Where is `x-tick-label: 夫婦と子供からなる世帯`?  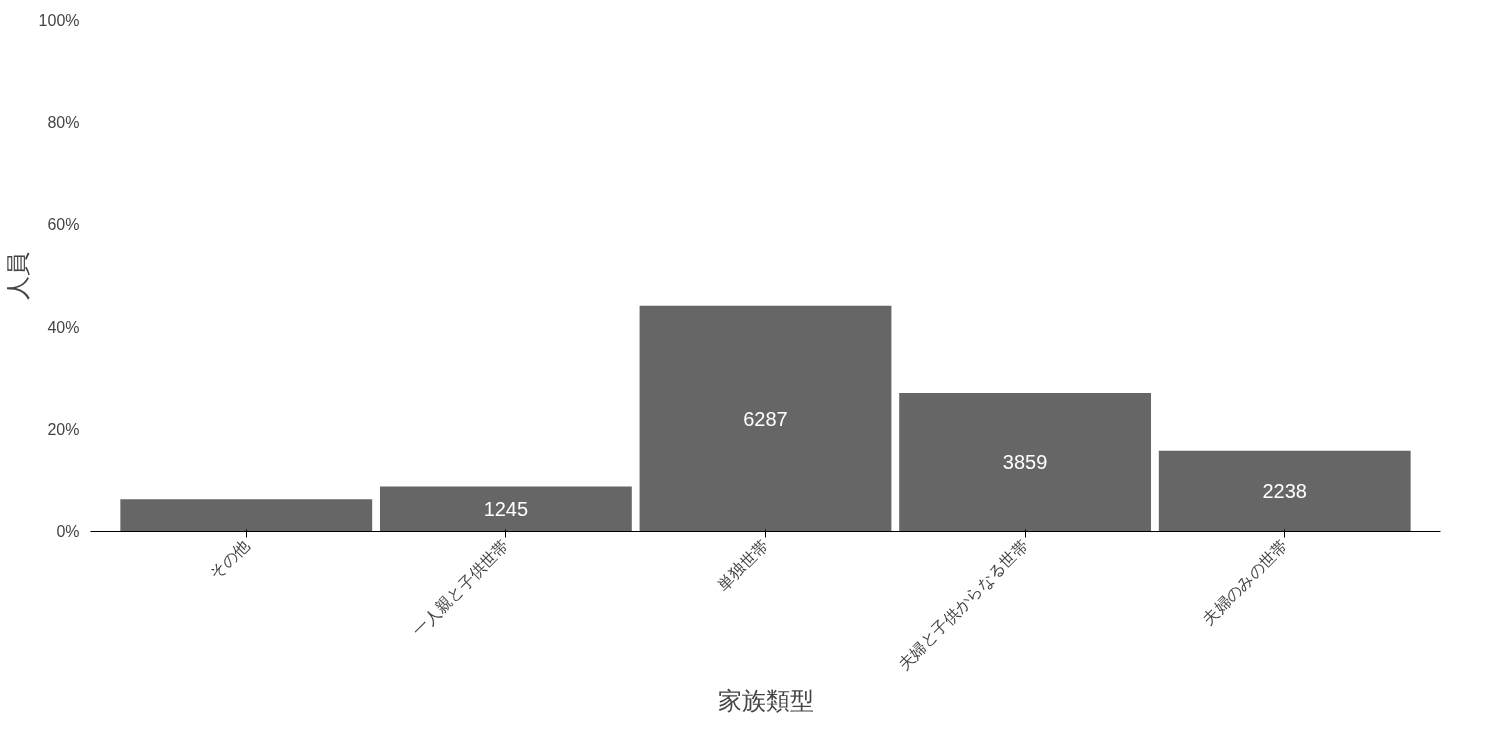
x-tick-label: 夫婦と子供からなる世帯 is located at coordinates (963, 604).